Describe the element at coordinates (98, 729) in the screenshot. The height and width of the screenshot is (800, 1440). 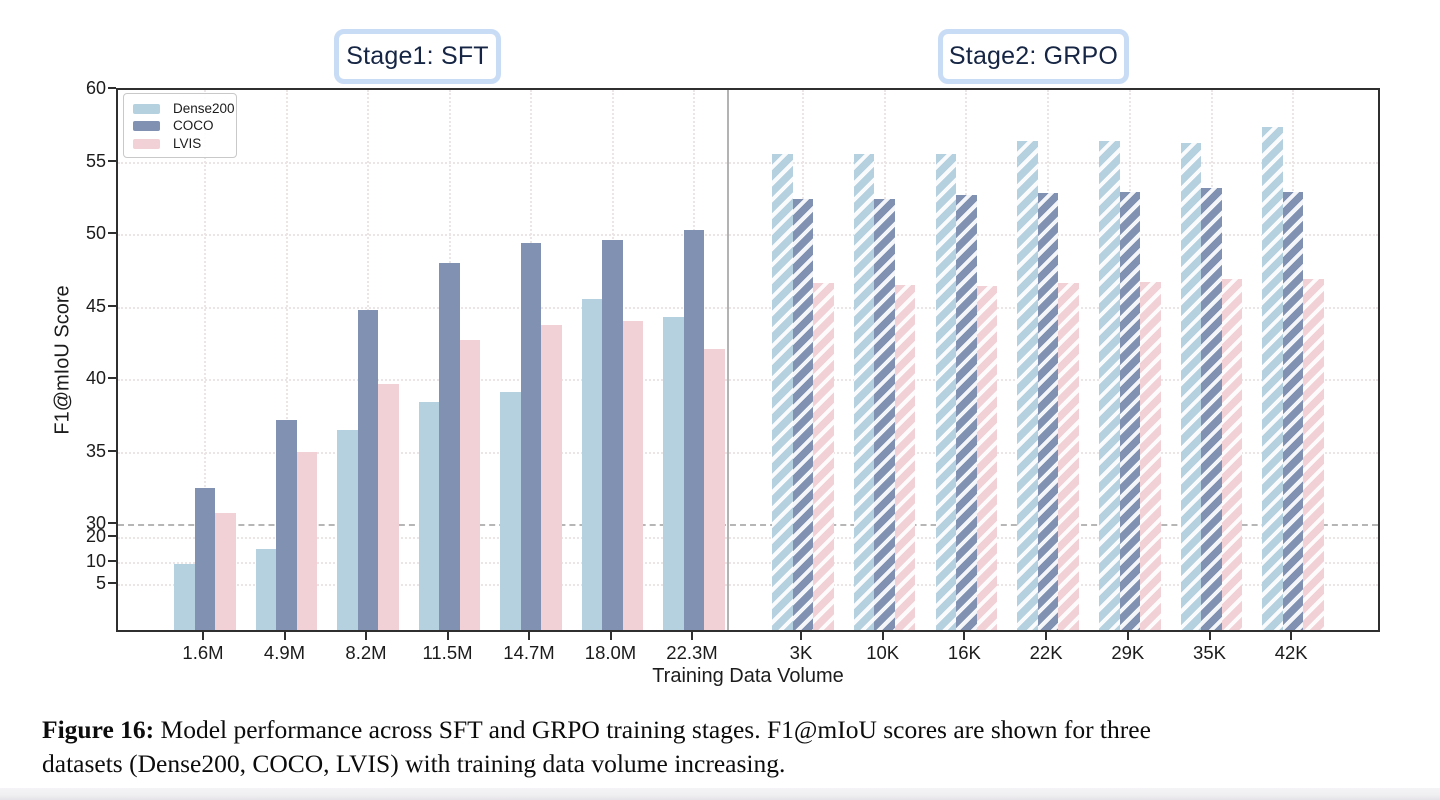
I see `figure-caption-prefix: Figure 16:` at that location.